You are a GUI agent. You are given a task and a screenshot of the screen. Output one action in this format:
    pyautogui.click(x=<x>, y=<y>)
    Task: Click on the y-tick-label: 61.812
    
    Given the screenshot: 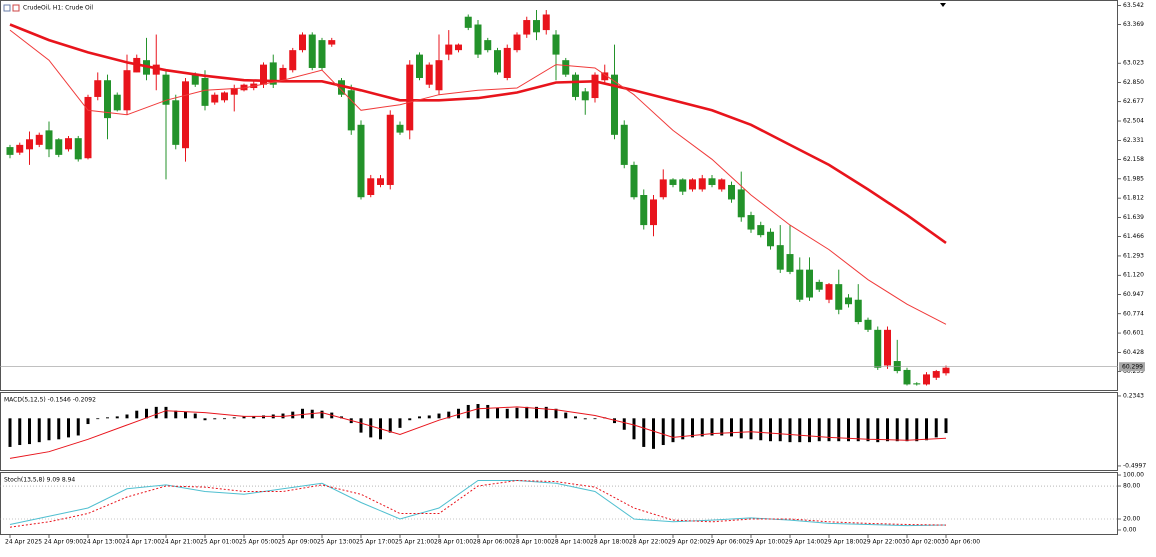 What is the action you would take?
    pyautogui.click(x=1133, y=198)
    